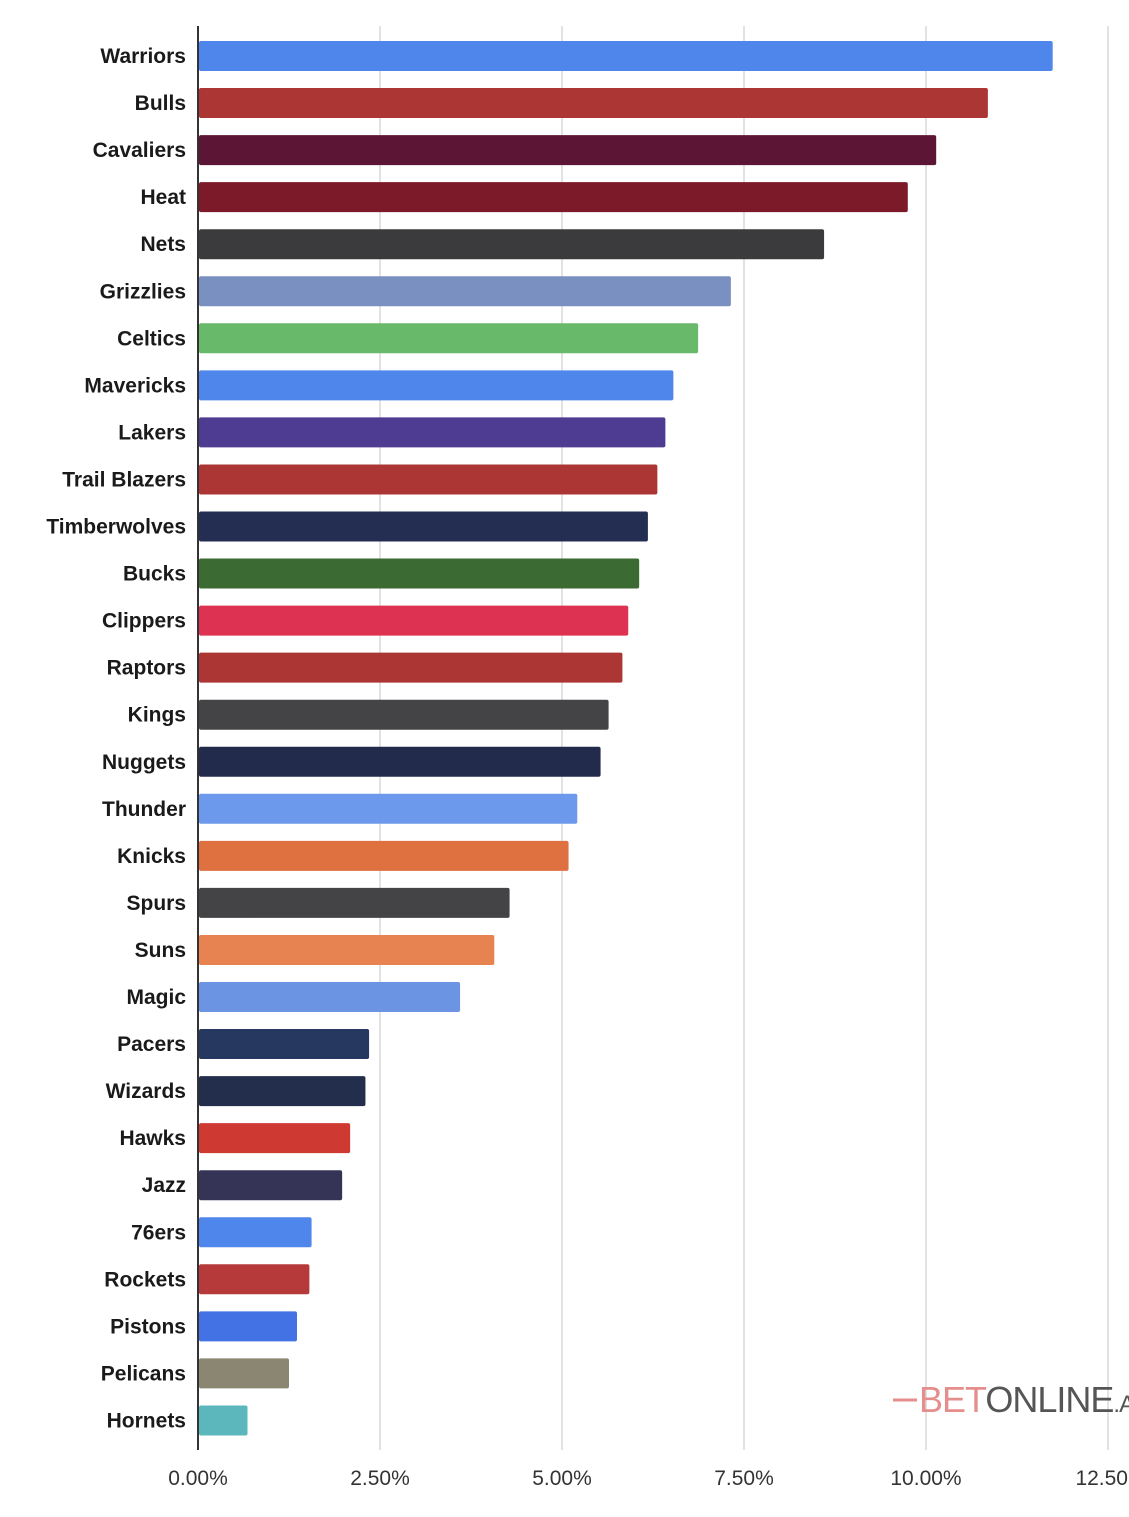  I want to click on x-tick-label: 7.50%, so click(744, 1478).